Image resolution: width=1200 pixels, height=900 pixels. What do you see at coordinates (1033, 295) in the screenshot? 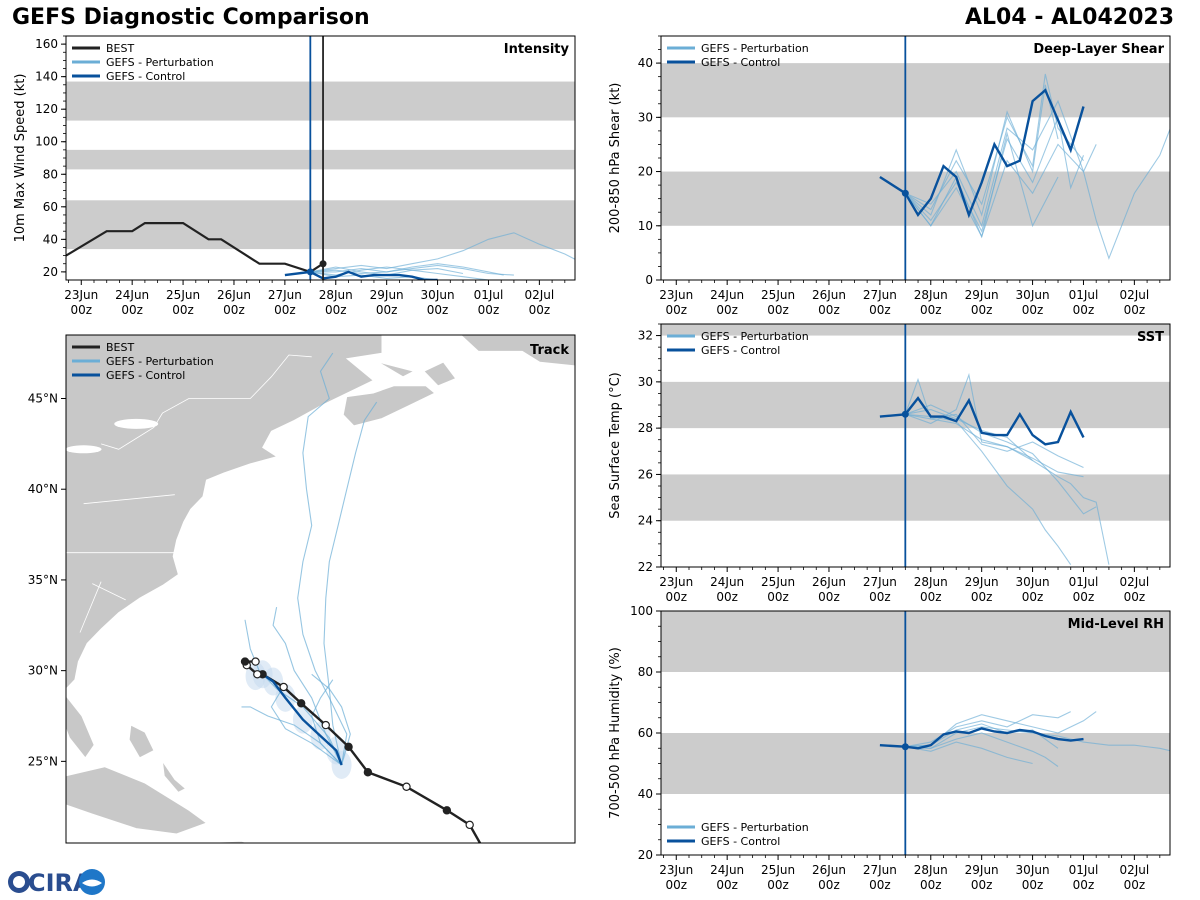
I see `x-tick-label-date: 30Jun` at bounding box center [1033, 295].